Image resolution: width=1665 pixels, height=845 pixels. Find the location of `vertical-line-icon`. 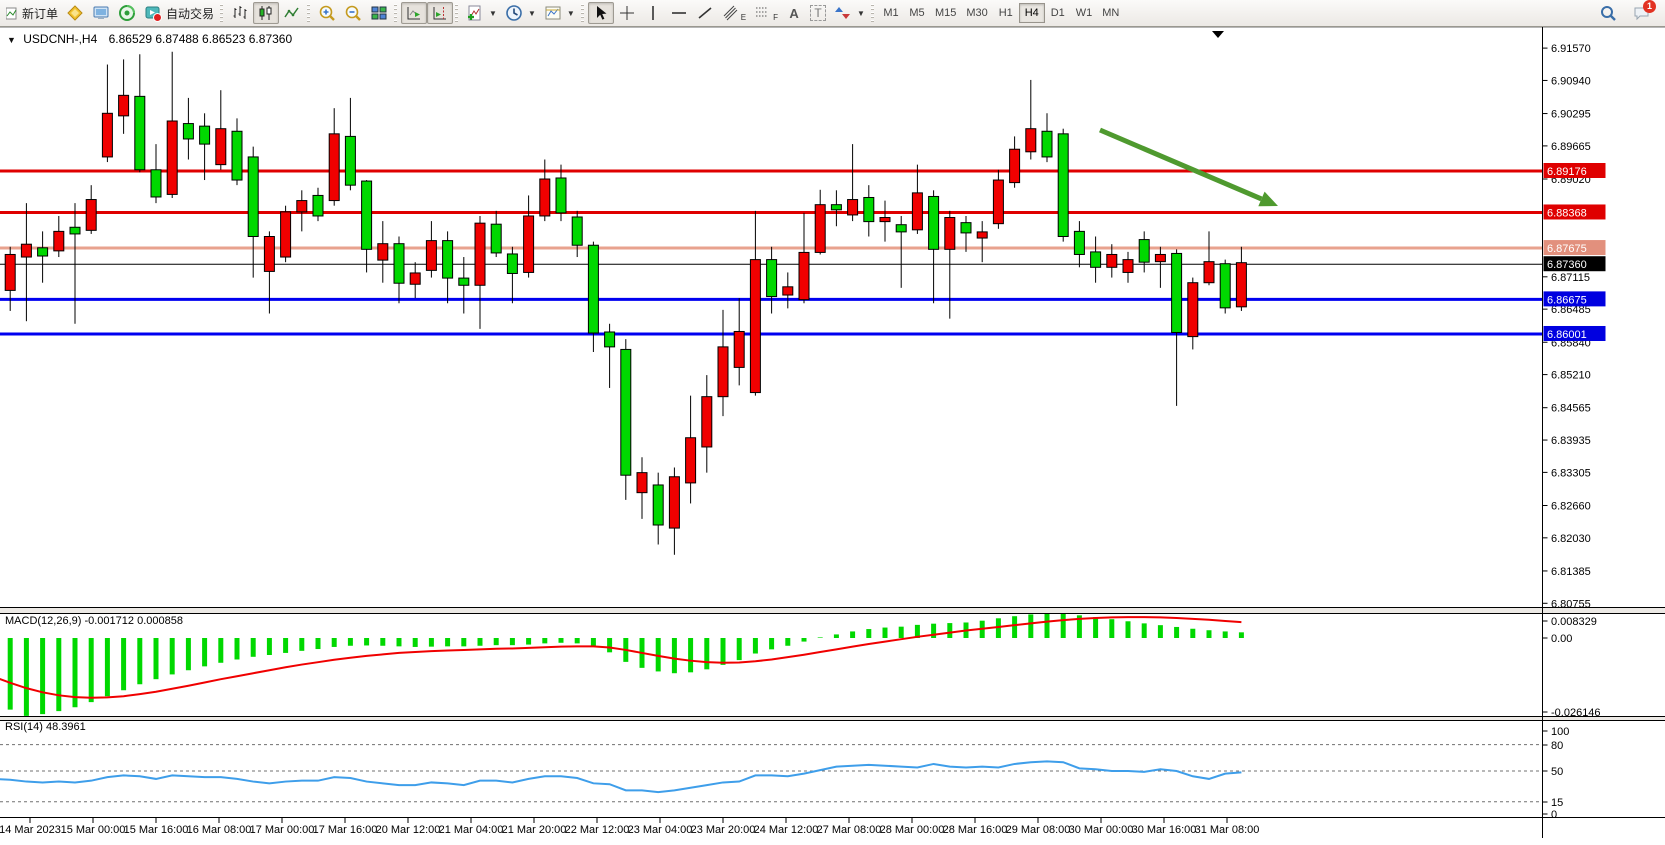

vertical-line-icon is located at coordinates (653, 13).